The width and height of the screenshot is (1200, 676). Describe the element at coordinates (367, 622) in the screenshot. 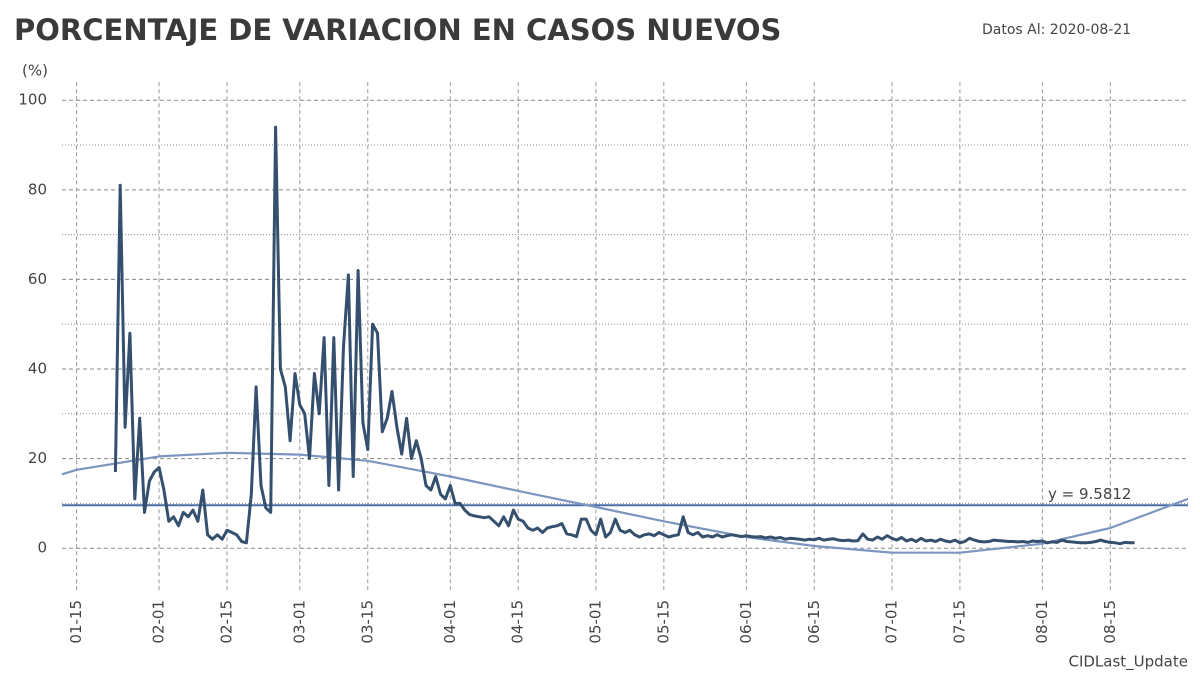

I see `x-tick-label: 03-15` at that location.